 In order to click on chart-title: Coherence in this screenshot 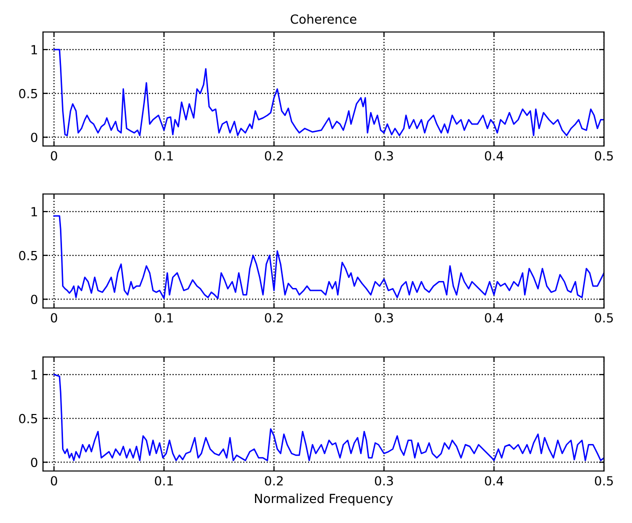, I will do `click(323, 19)`.